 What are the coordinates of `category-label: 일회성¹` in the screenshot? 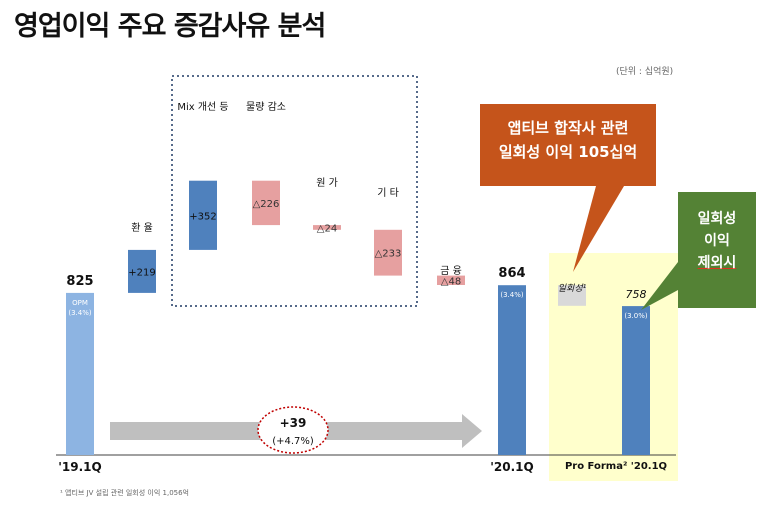 It's located at (572, 288).